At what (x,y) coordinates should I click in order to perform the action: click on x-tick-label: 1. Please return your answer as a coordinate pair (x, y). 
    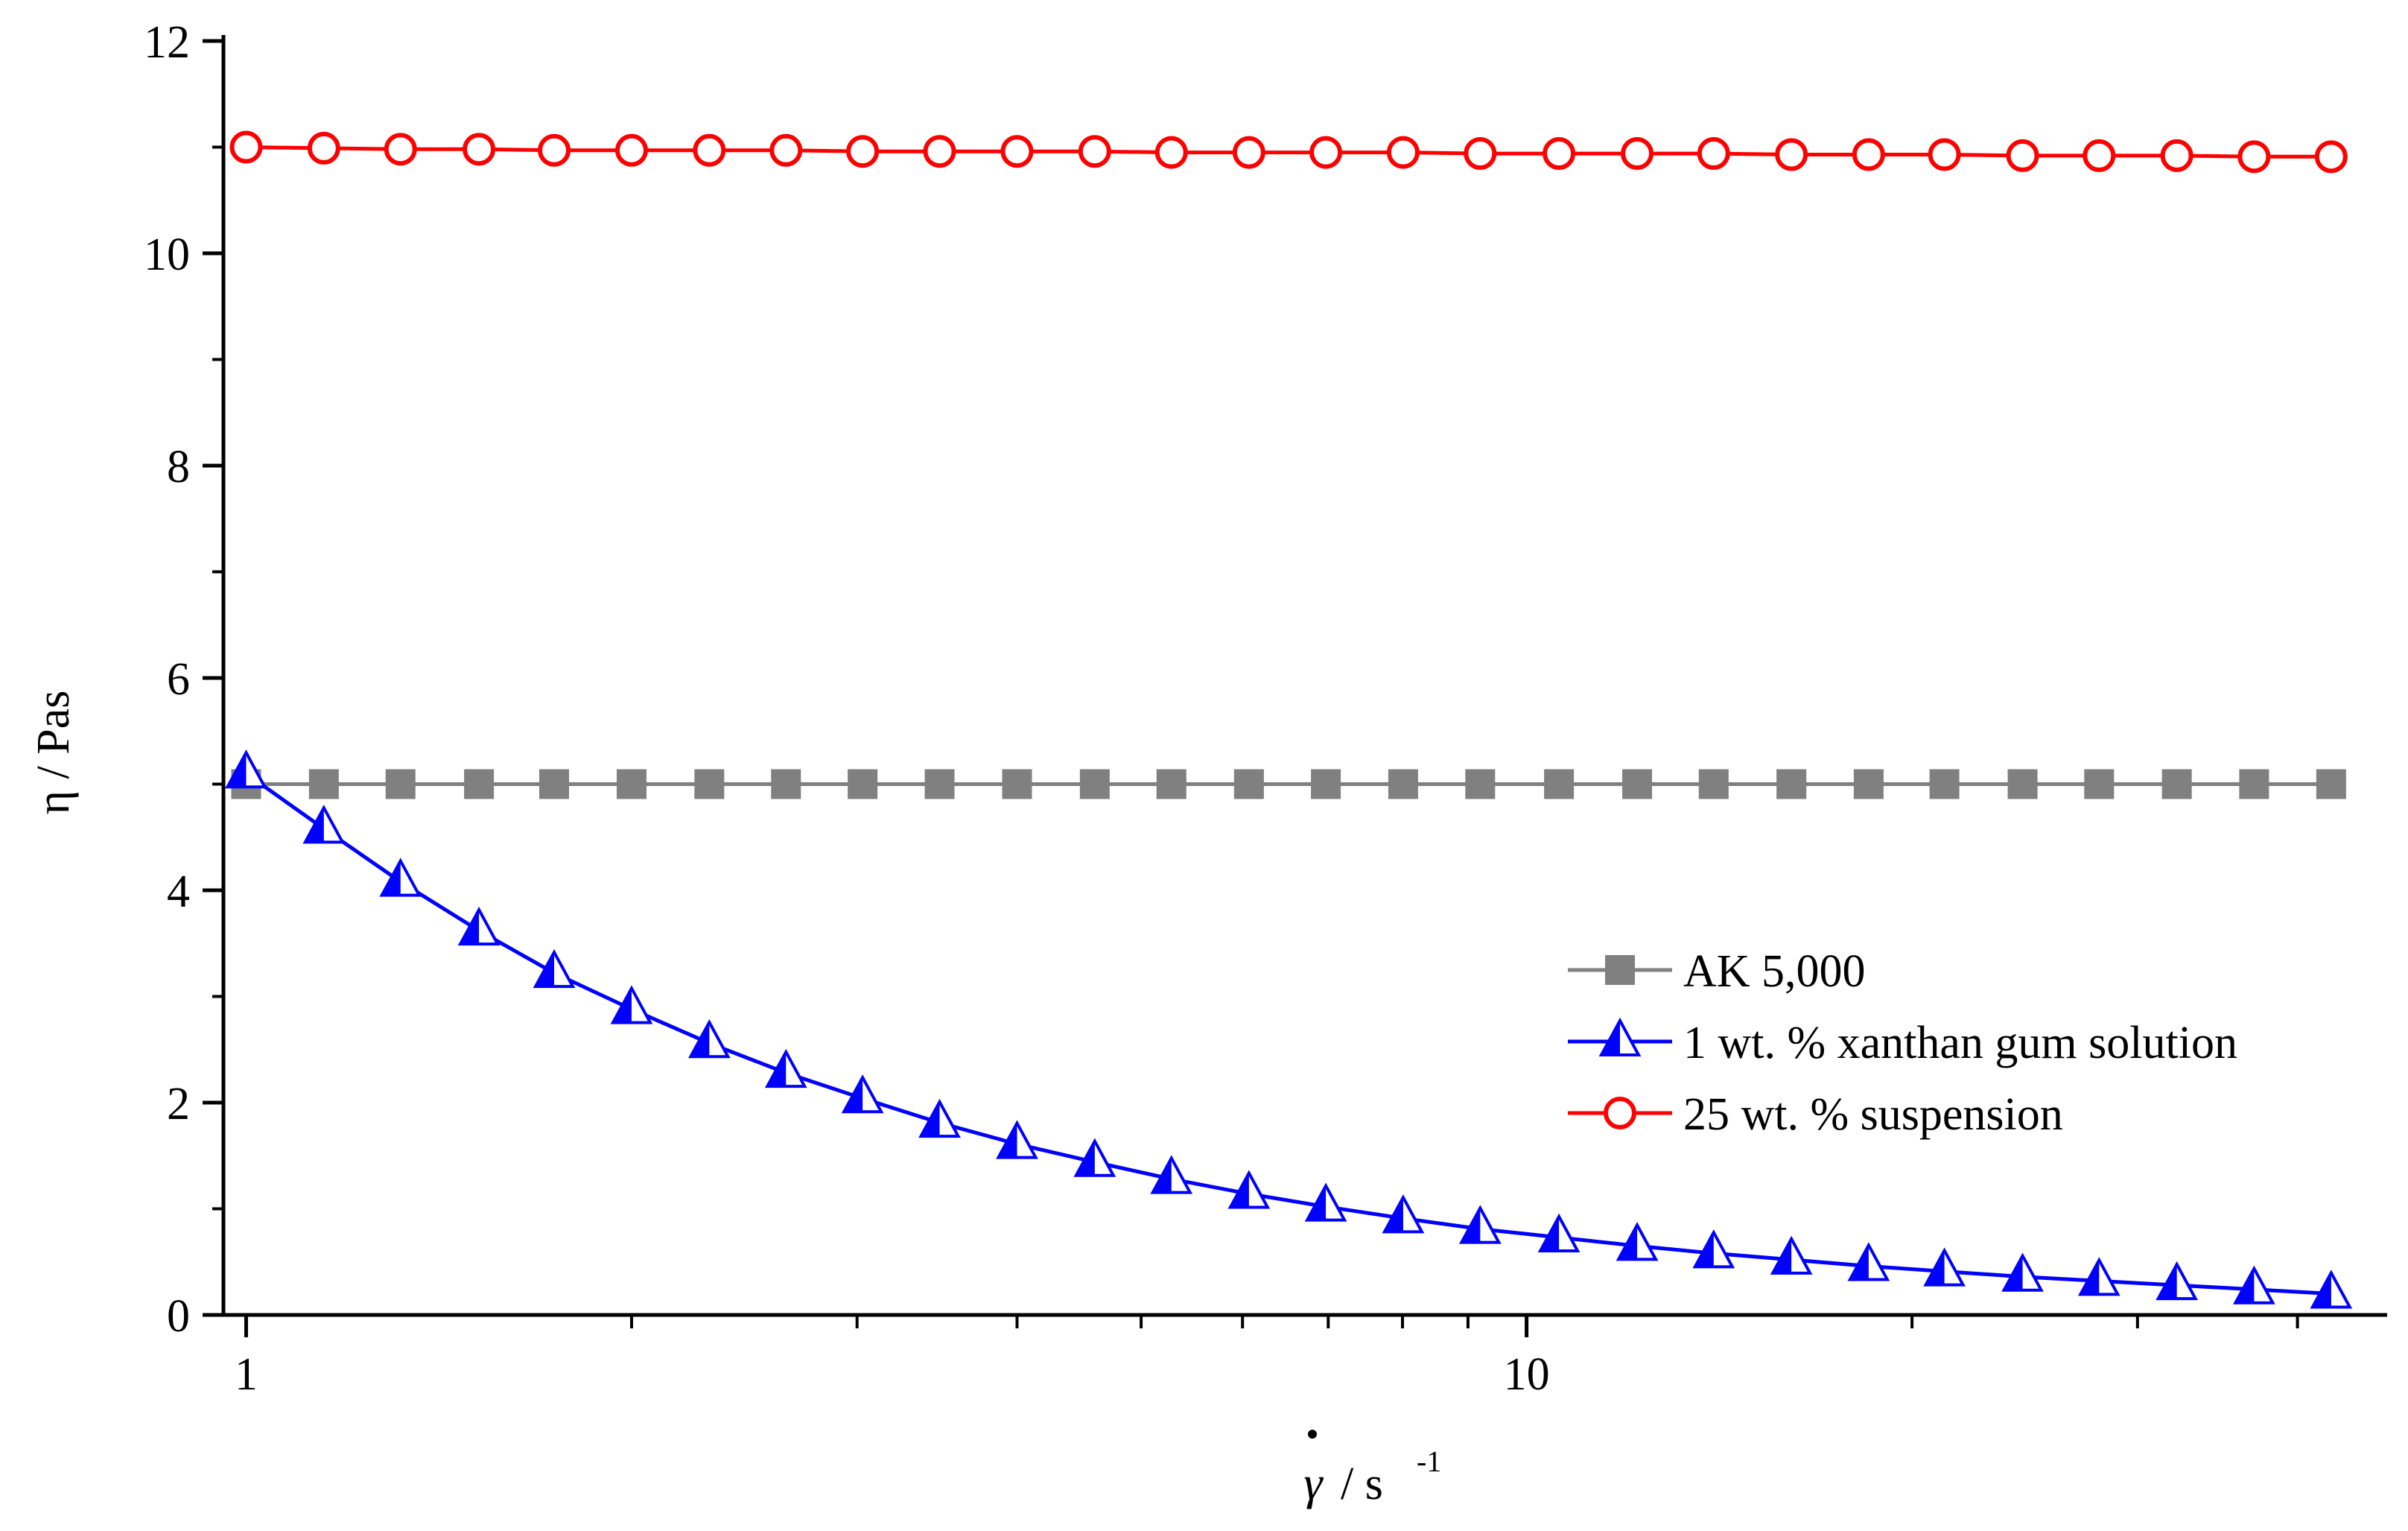
    Looking at the image, I should click on (247, 1374).